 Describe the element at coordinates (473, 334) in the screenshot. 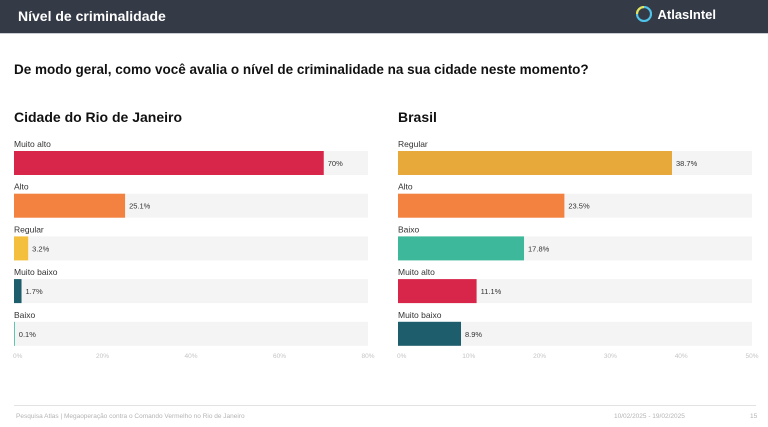

I see `value-label: 8.9%` at that location.